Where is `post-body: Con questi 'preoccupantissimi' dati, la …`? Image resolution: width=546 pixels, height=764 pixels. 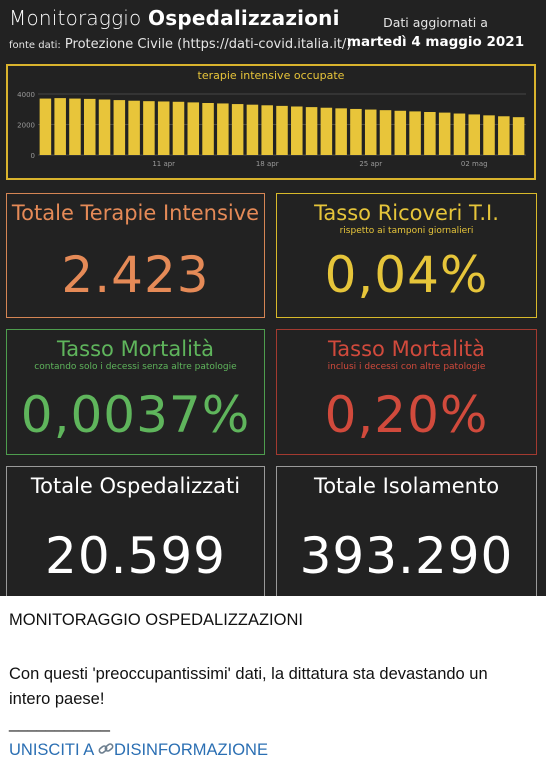 post-body: Con questi 'preoccupantissimi' dati, la … is located at coordinates (248, 686).